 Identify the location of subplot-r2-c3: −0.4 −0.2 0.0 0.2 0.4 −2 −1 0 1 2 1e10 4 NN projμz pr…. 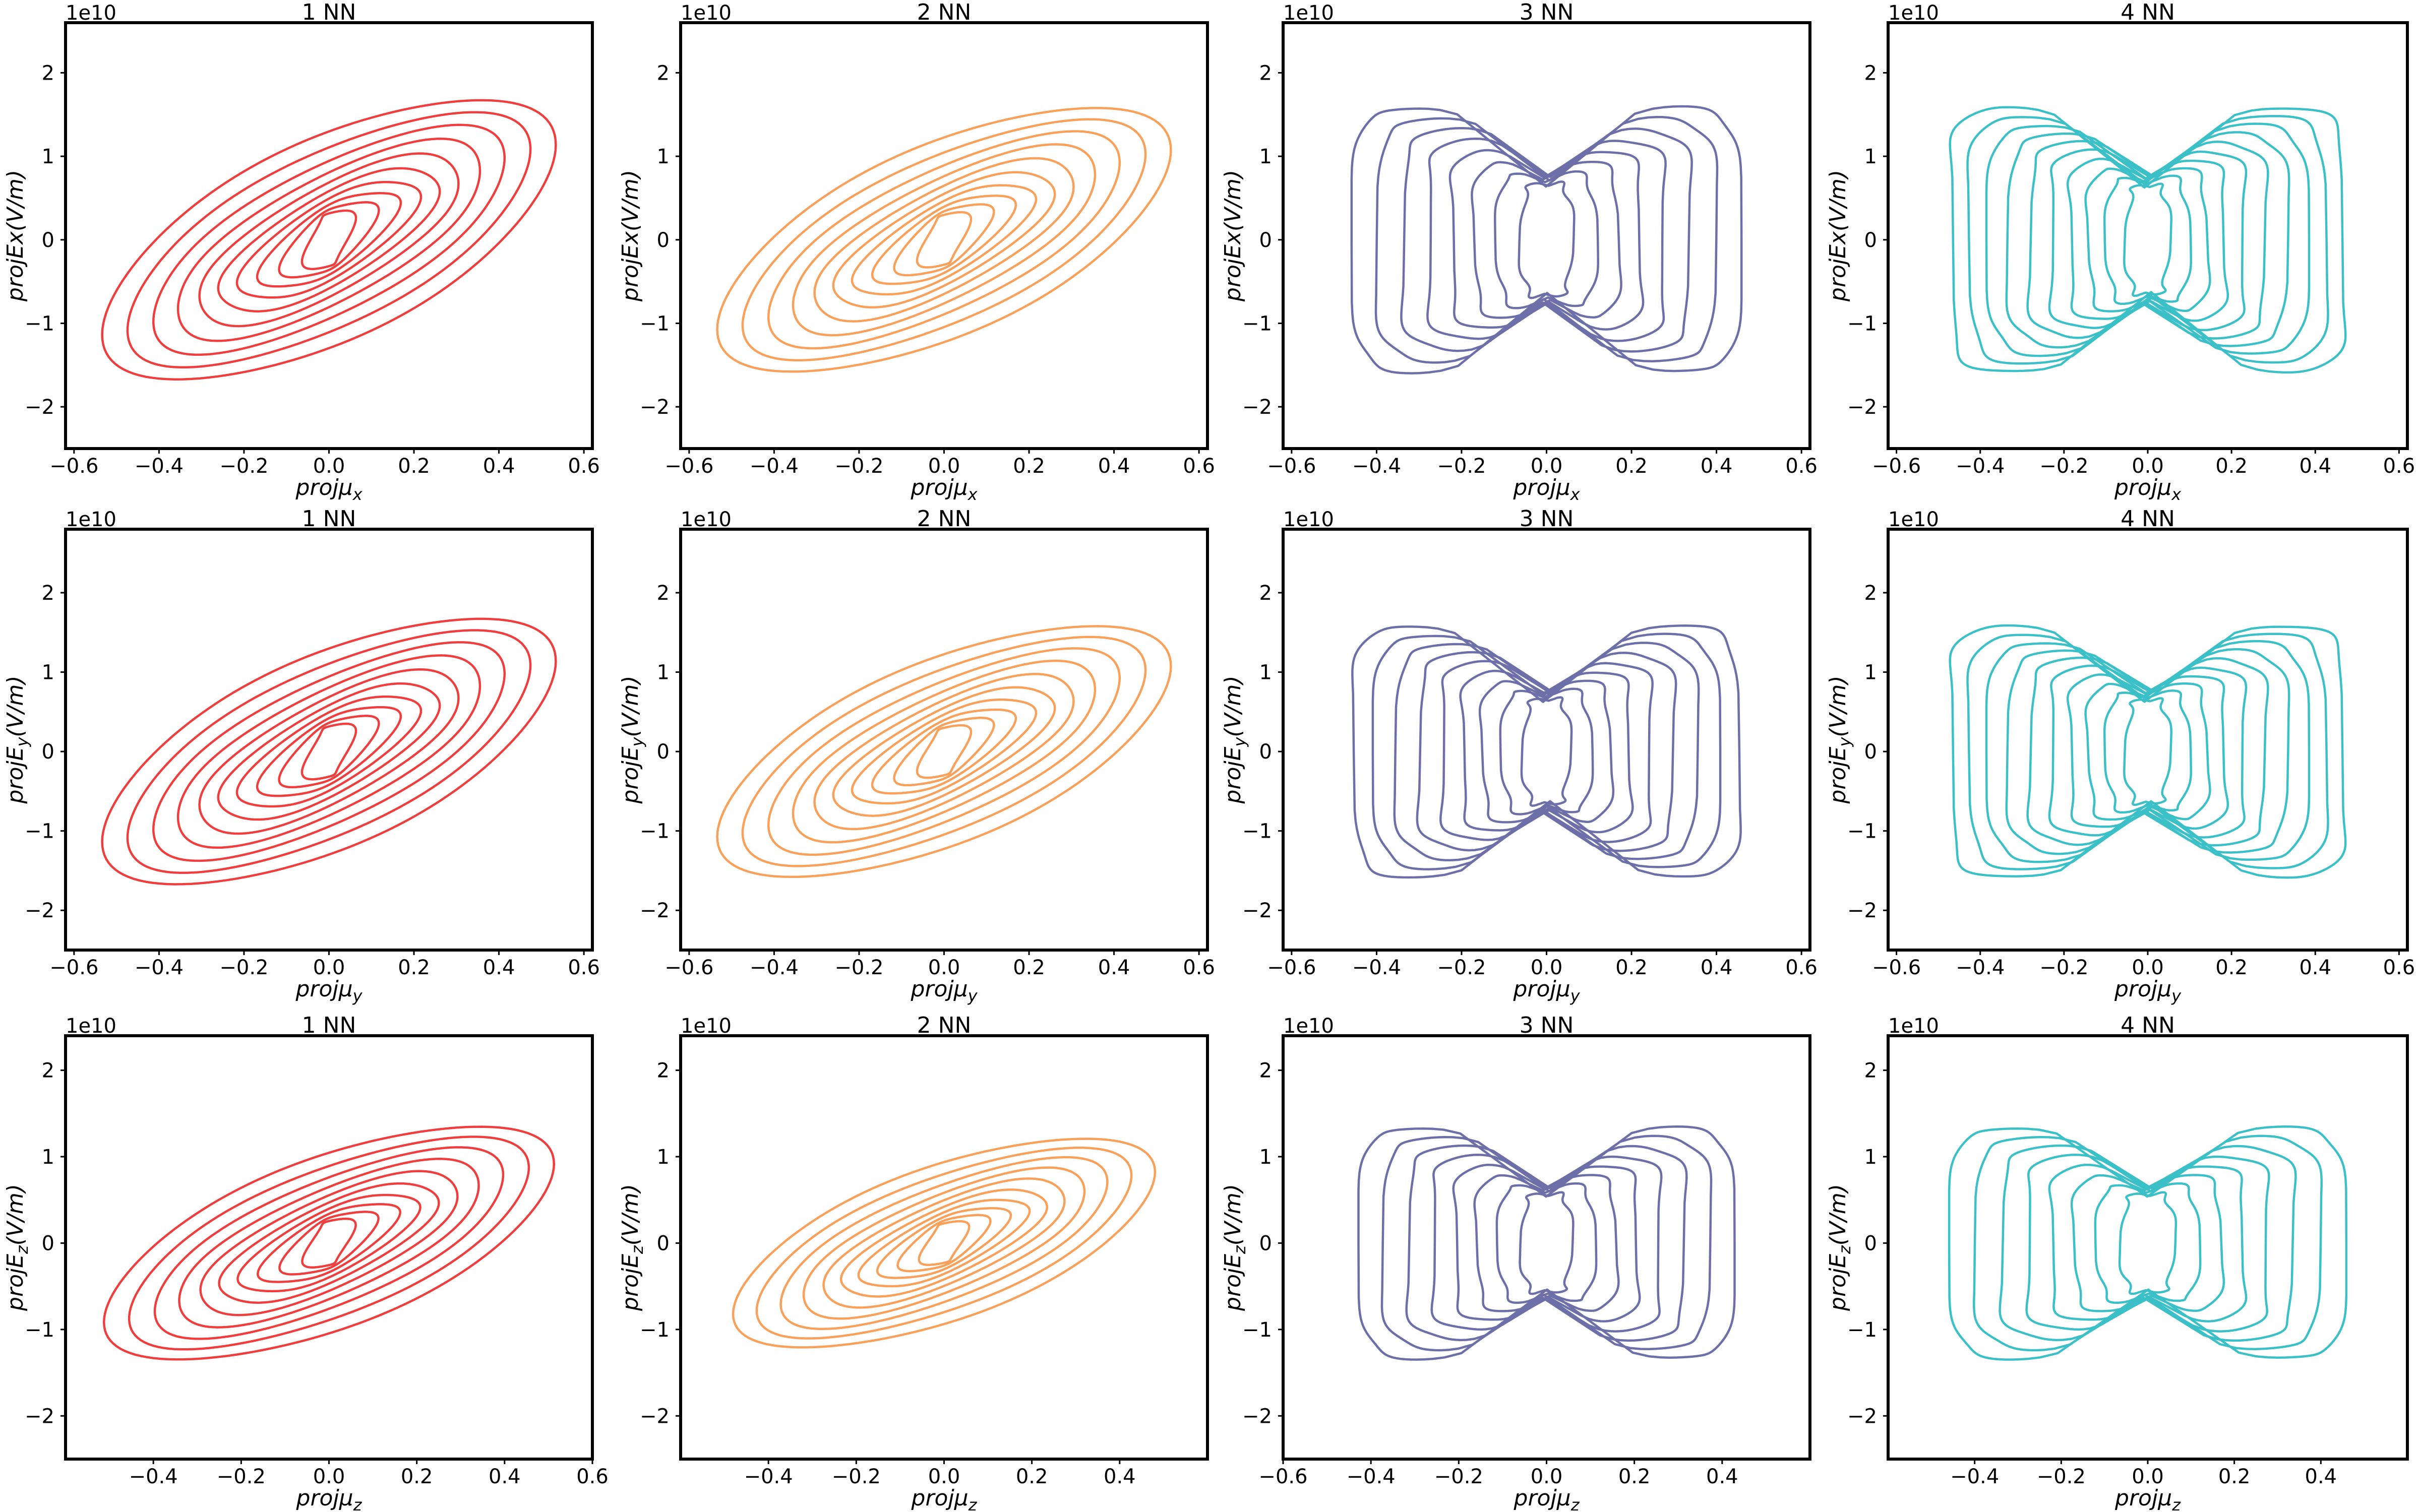
(2117, 1262).